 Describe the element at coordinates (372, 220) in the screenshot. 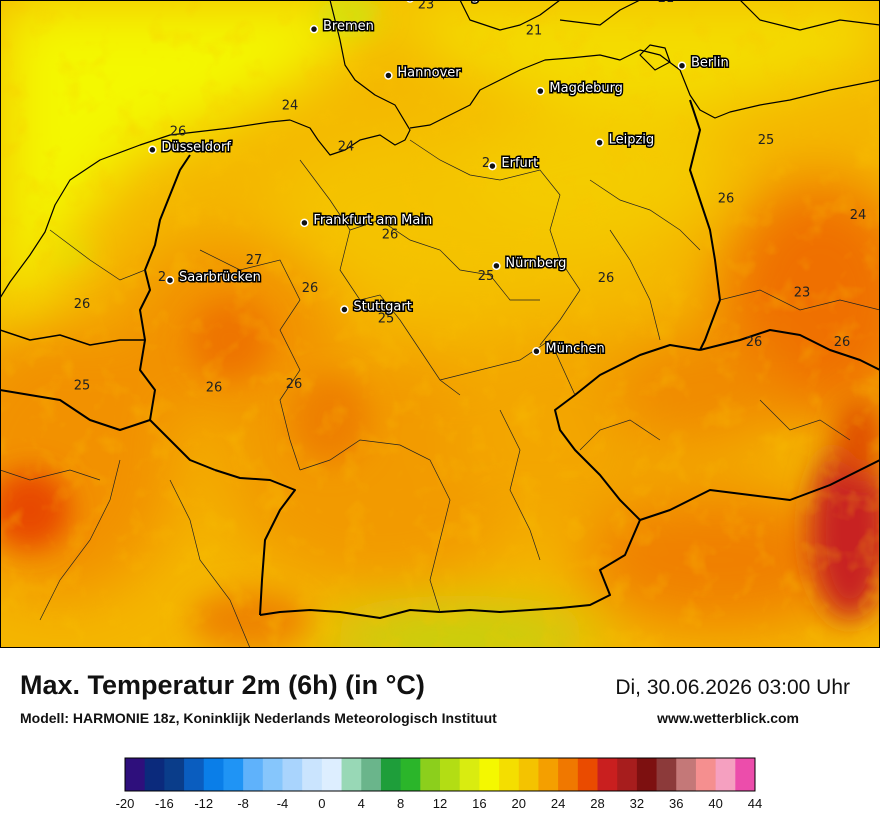

I see `city-label: Frankfurt am Main` at that location.